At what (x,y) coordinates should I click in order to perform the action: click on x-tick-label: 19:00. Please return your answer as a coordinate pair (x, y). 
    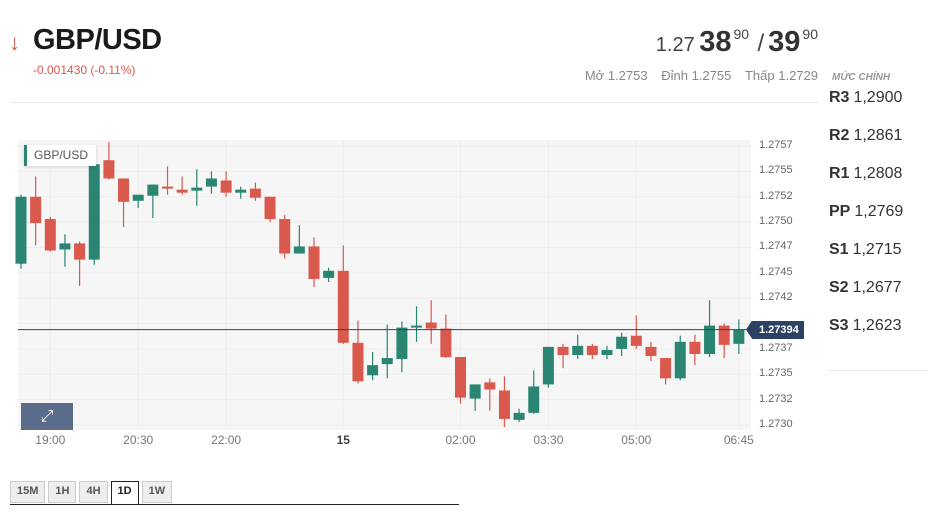
    Looking at the image, I should click on (50, 440).